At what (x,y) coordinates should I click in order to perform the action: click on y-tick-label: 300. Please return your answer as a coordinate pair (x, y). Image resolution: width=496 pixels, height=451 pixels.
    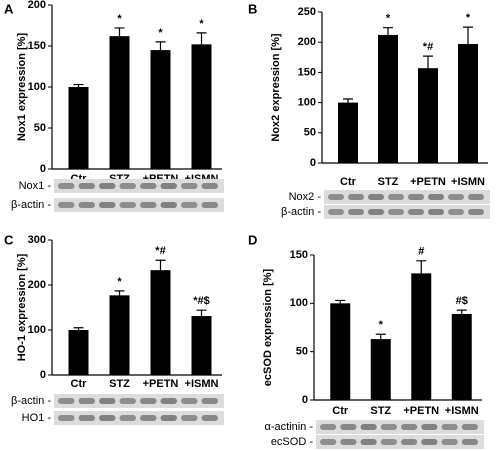
    Looking at the image, I should click on (37, 240).